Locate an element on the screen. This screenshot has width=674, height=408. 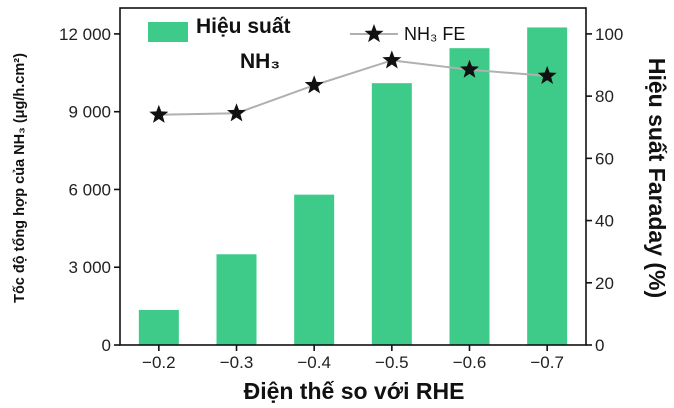
fe-line is located at coordinates (353, 87).